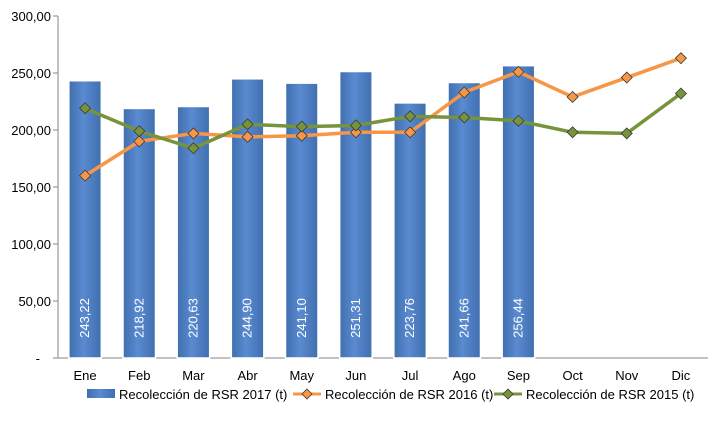 Image resolution: width=718 pixels, height=426 pixels. What do you see at coordinates (31, 187) in the screenshot?
I see `y-tick-label: 150,00` at bounding box center [31, 187].